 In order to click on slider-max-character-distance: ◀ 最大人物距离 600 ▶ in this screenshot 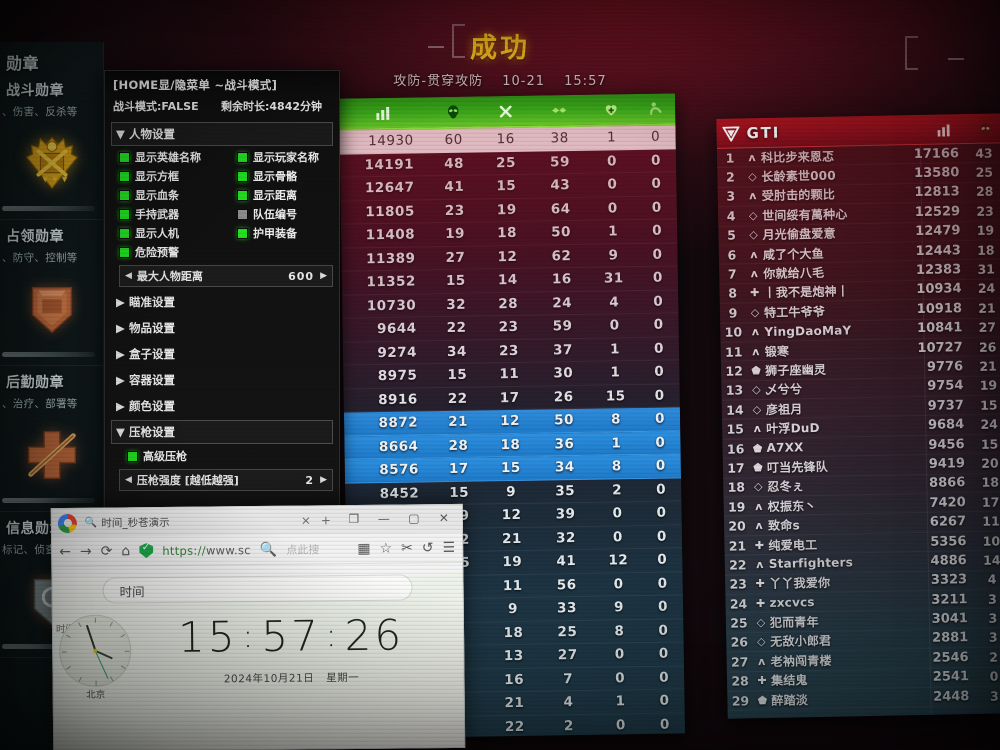, I will do `click(226, 276)`.